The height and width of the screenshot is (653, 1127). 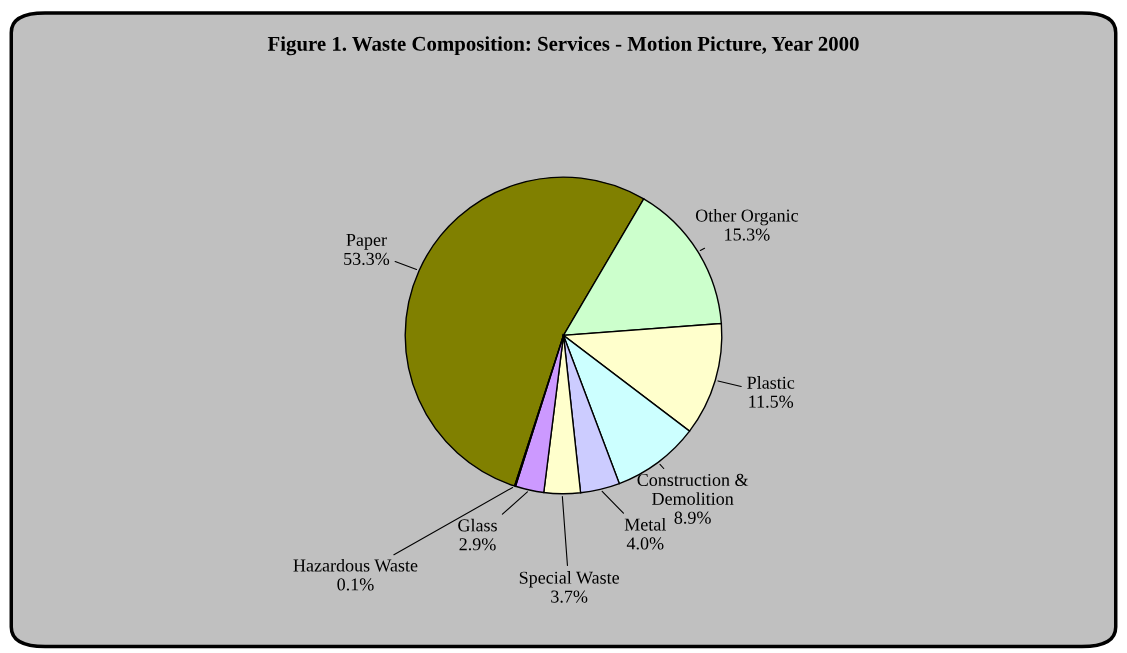 What do you see at coordinates (569, 596) in the screenshot?
I see `data-label: 3.7%` at bounding box center [569, 596].